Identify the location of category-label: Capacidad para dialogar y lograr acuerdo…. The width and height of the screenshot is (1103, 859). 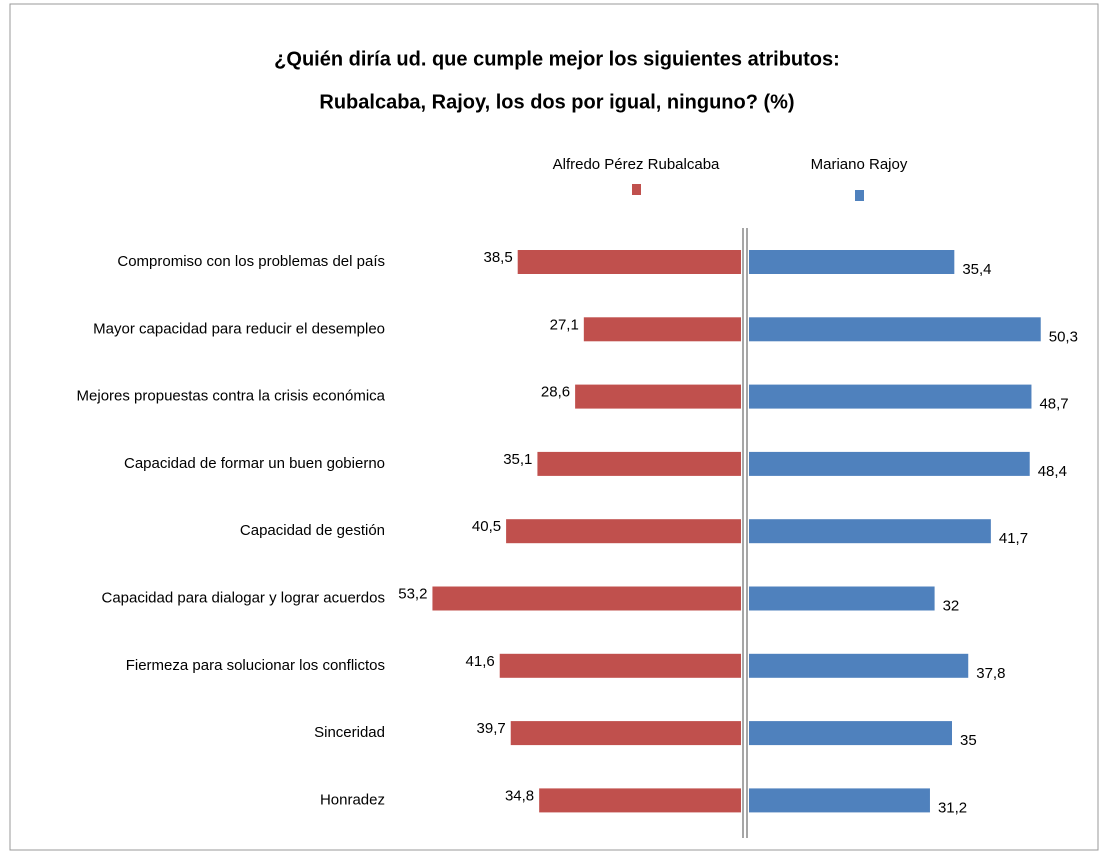
(243, 597).